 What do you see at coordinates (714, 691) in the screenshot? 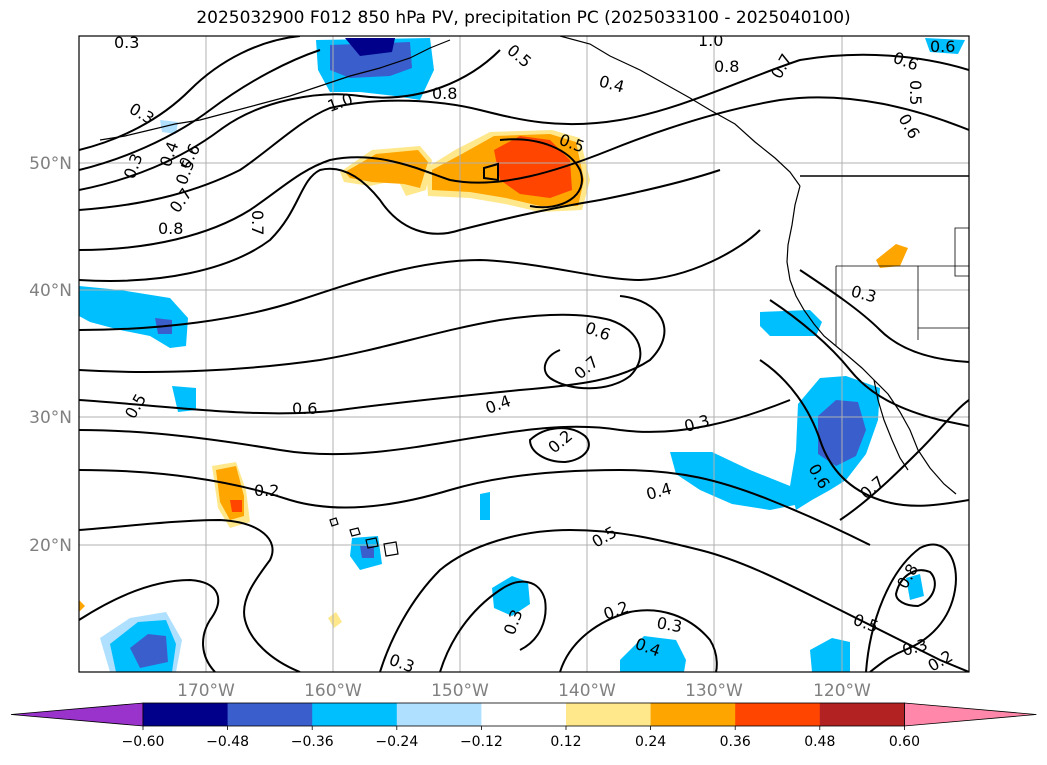
I see `lon-tick-label: 130°W` at bounding box center [714, 691].